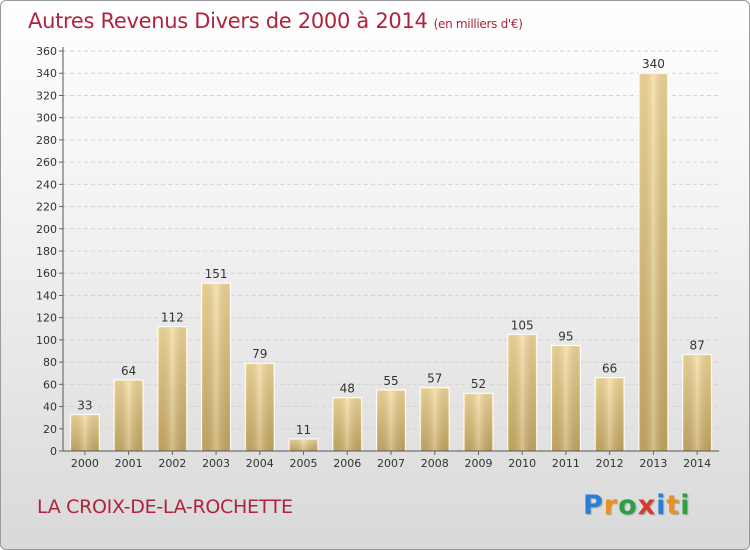  Describe the element at coordinates (522, 463) in the screenshot. I see `x-tick-label: 2010` at that location.